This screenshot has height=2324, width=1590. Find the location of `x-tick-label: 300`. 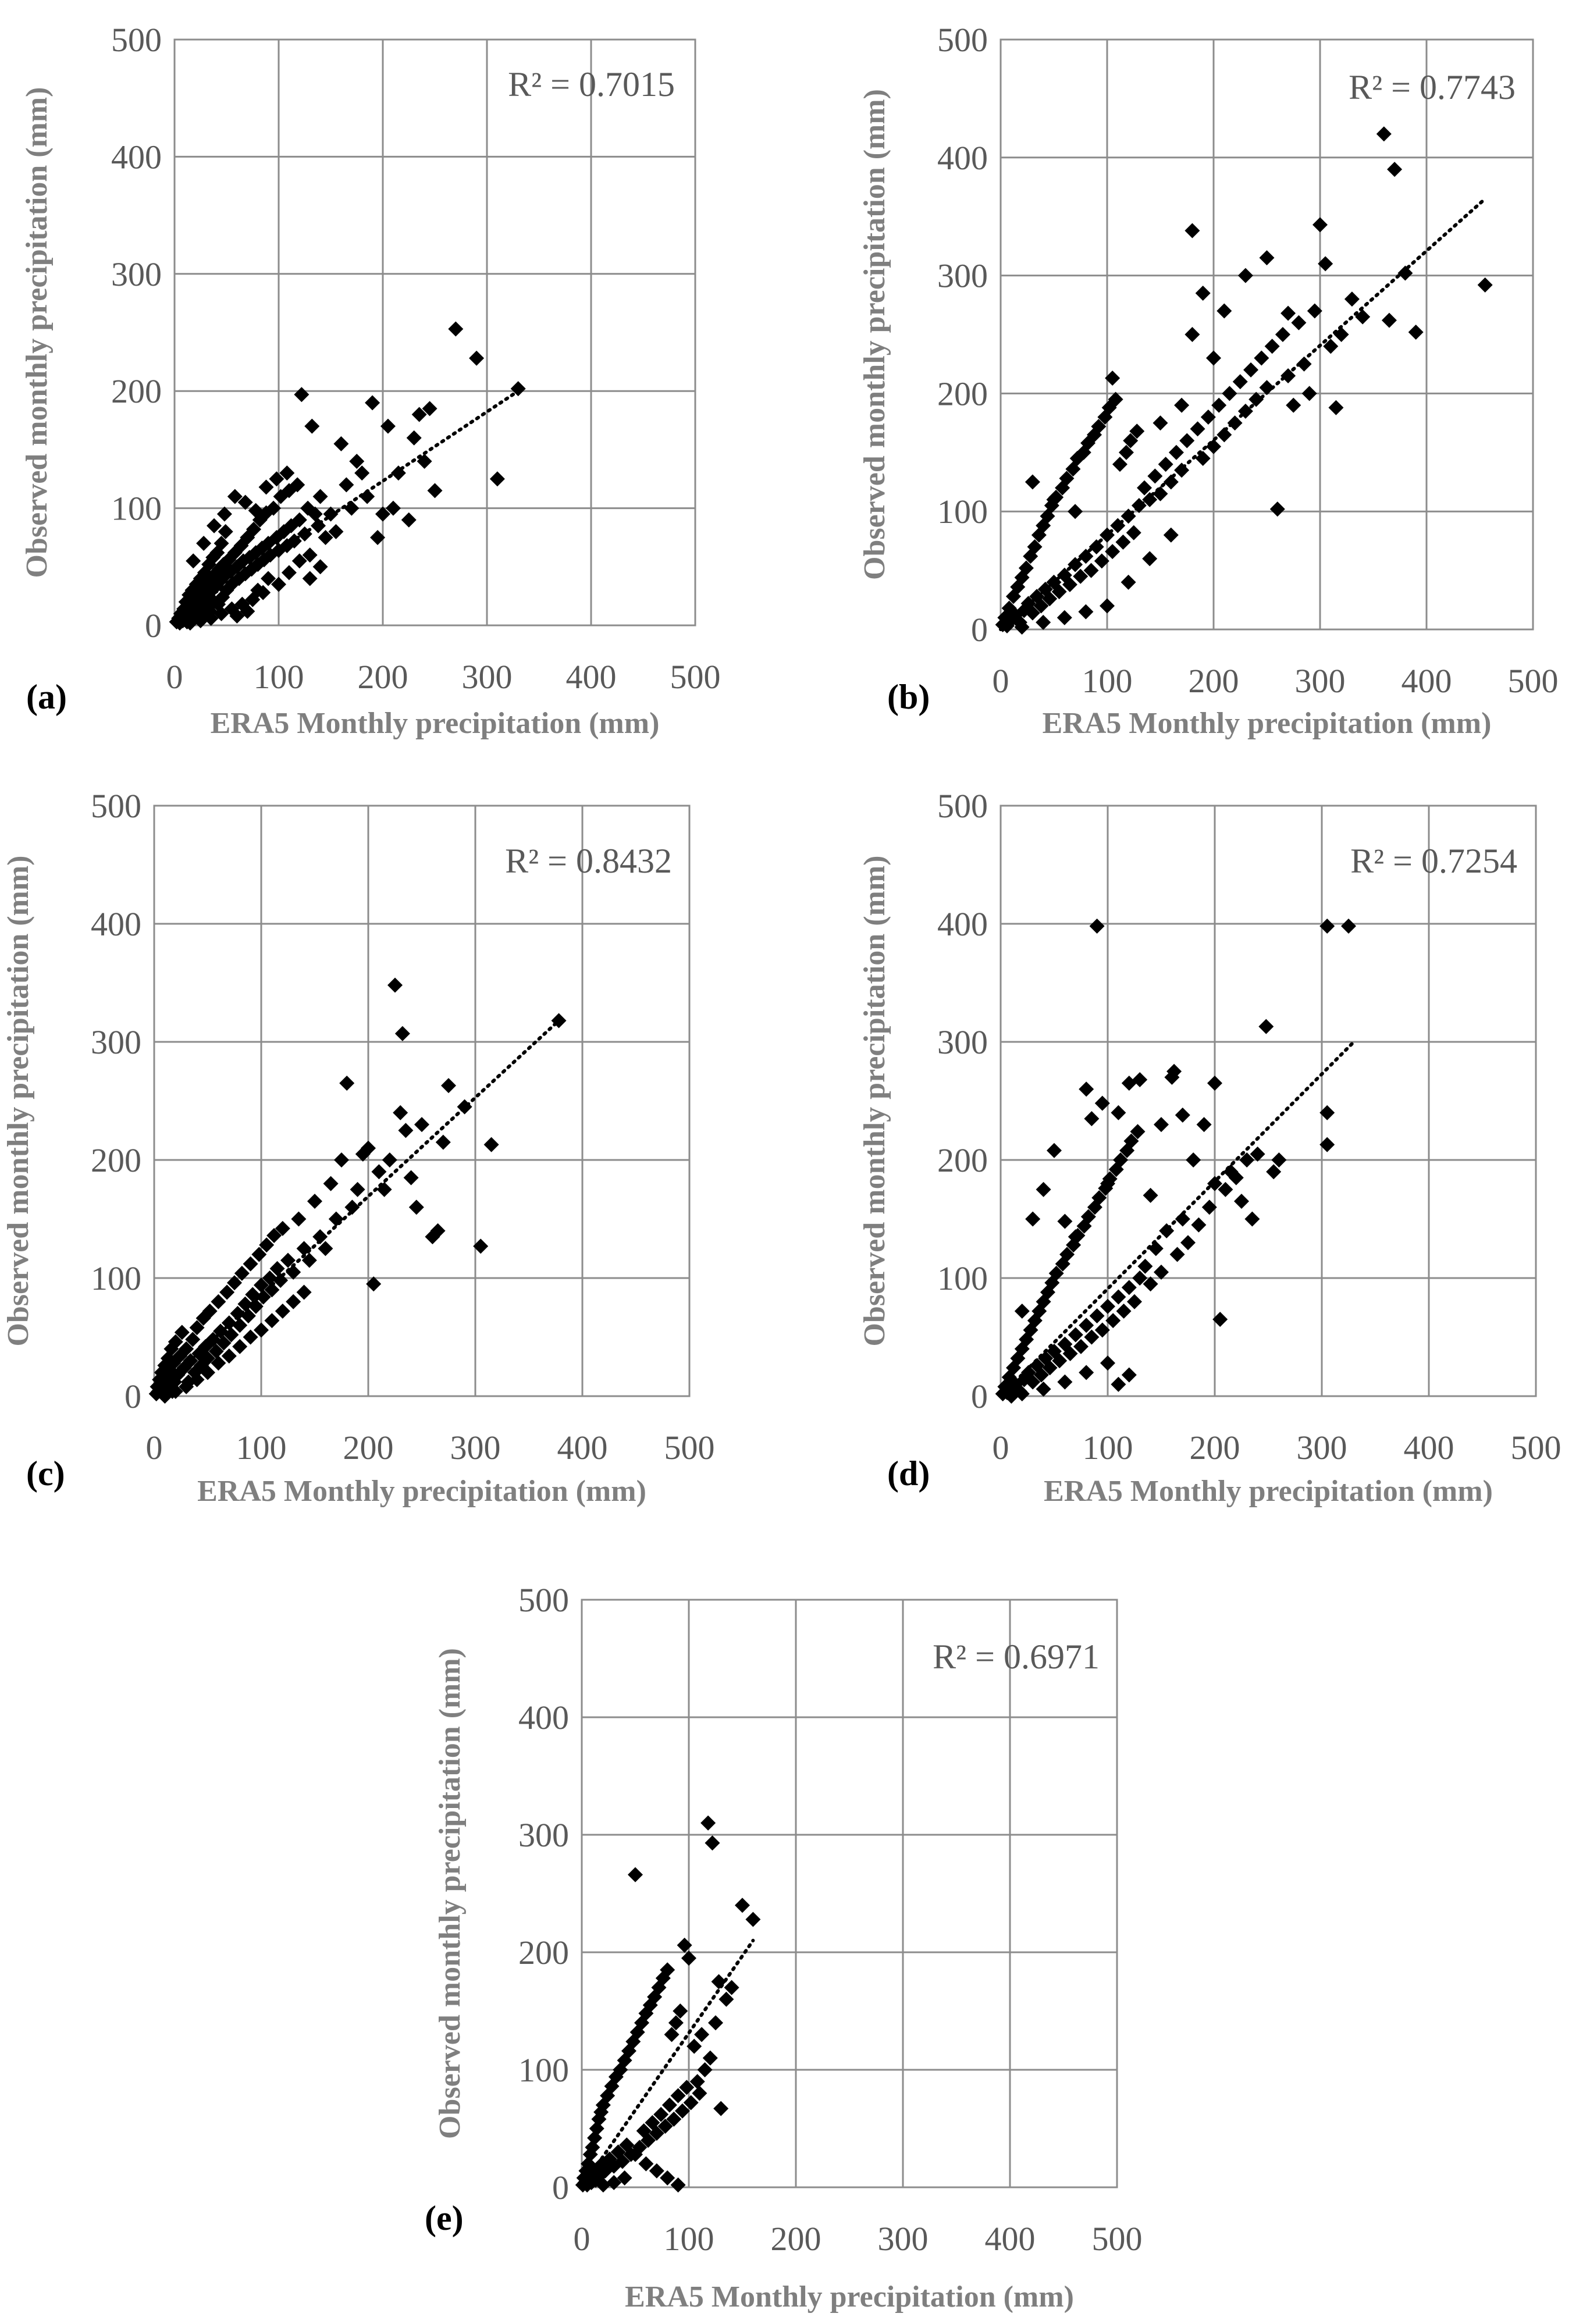

x-tick-label: 300 is located at coordinates (1322, 1448).